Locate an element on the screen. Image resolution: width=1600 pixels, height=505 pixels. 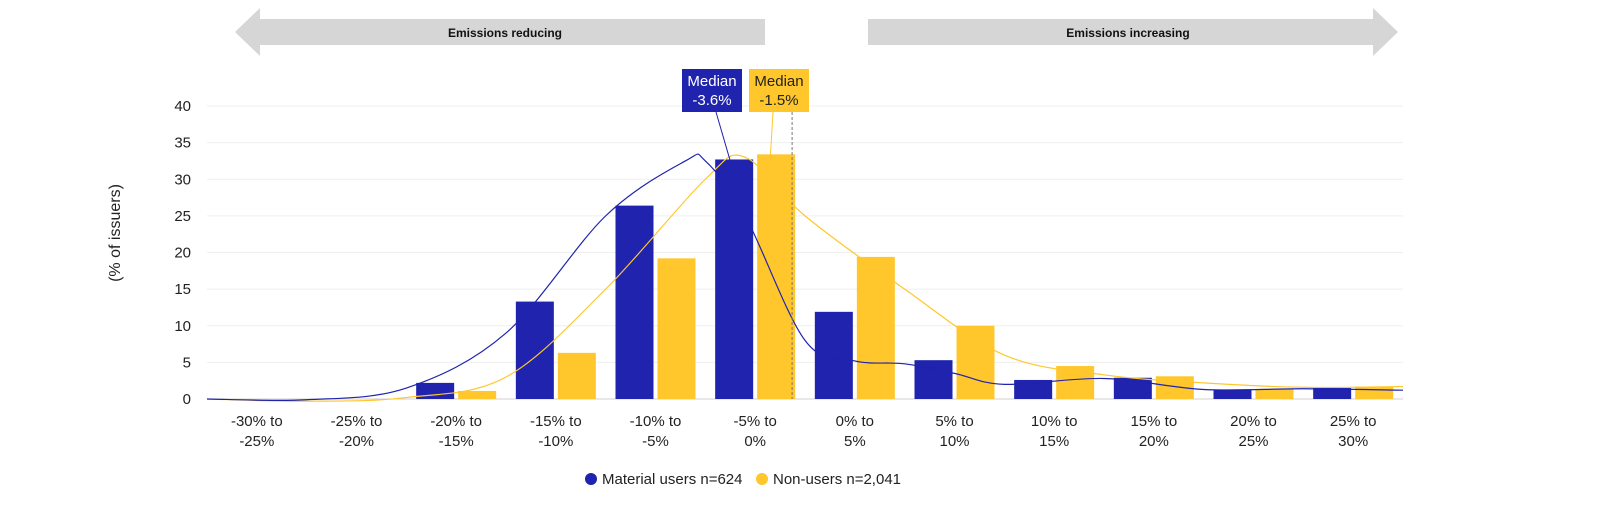
x-tick-label-2-1: -15% is located at coordinates (456, 441).